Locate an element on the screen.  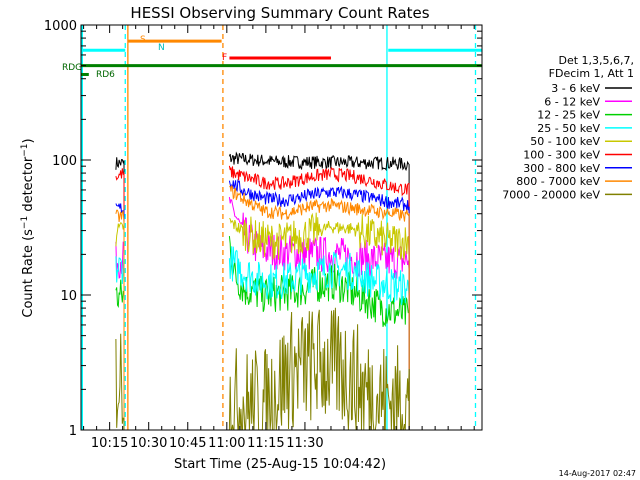
legend-label-4: 50 - 100 keV is located at coordinates (565, 141).